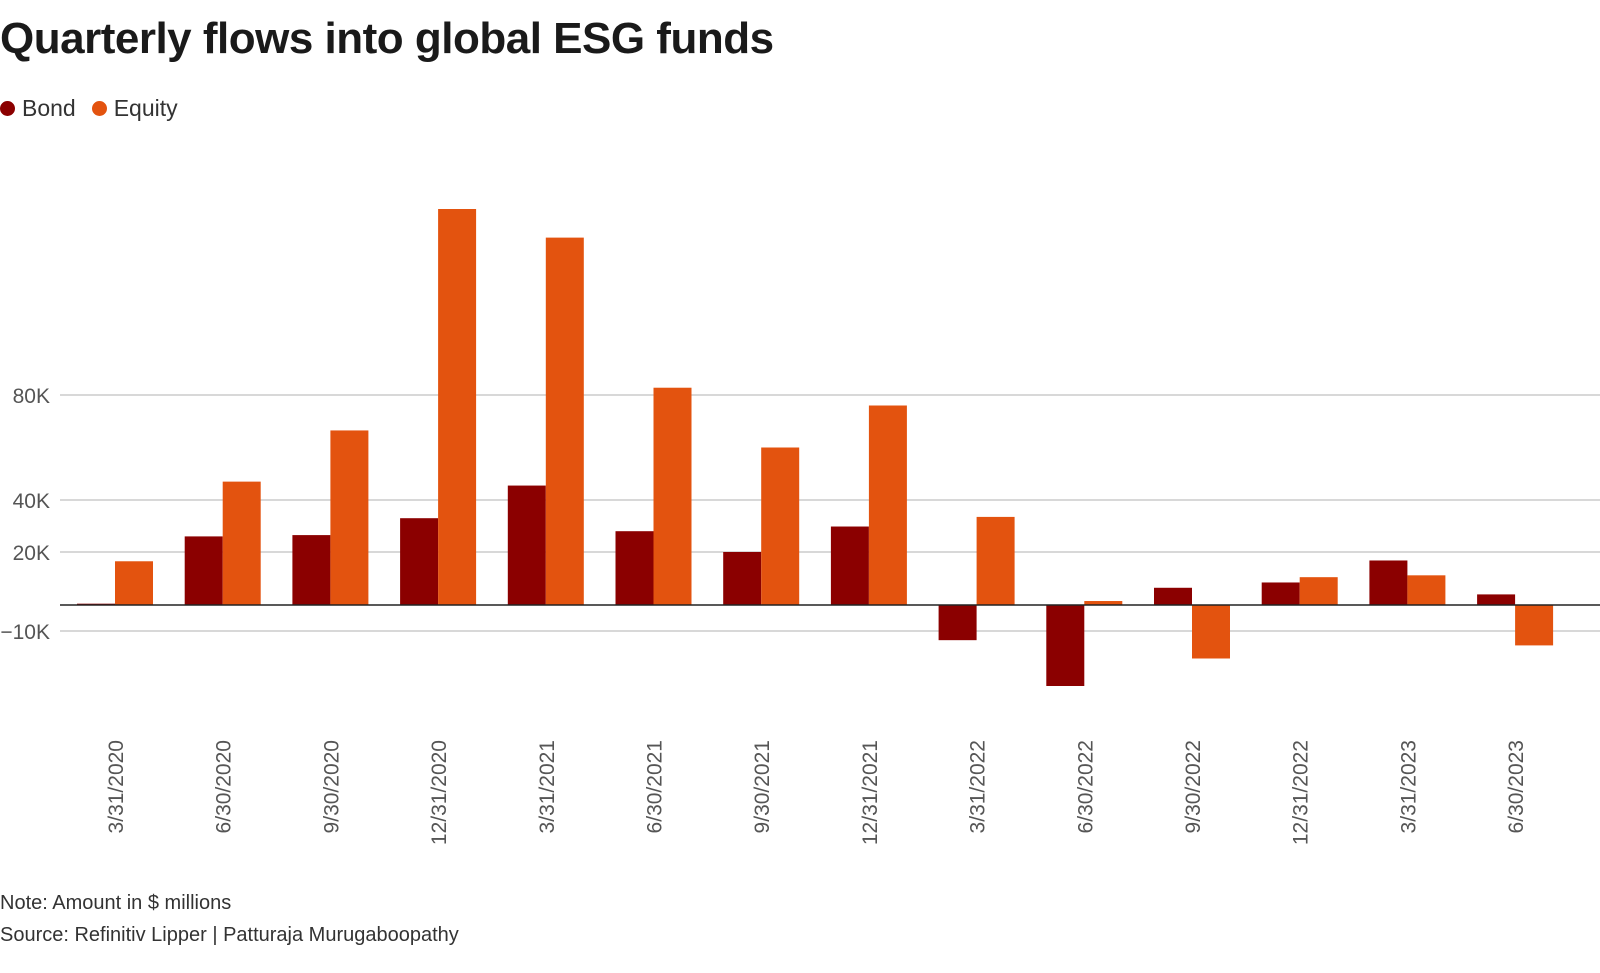 This screenshot has height=973, width=1600. I want to click on legend: Bond Equity, so click(97, 108).